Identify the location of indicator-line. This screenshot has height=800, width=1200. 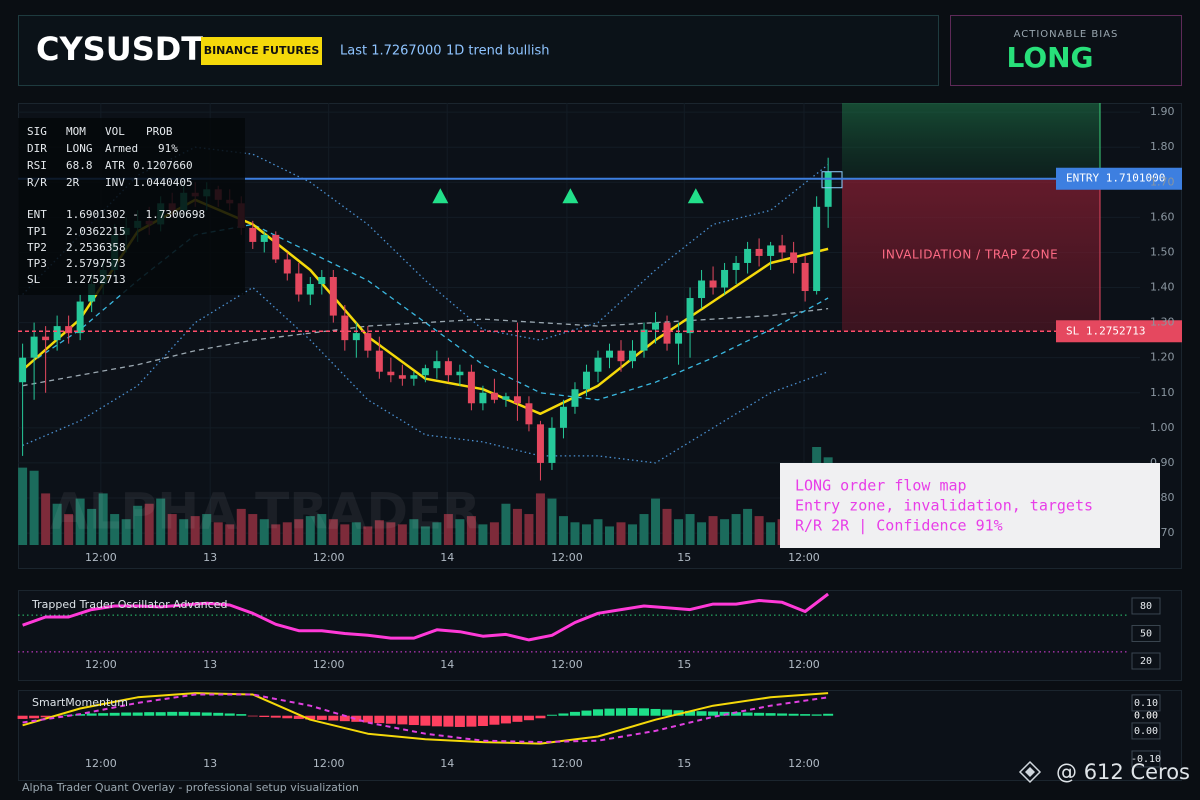
(425, 375).